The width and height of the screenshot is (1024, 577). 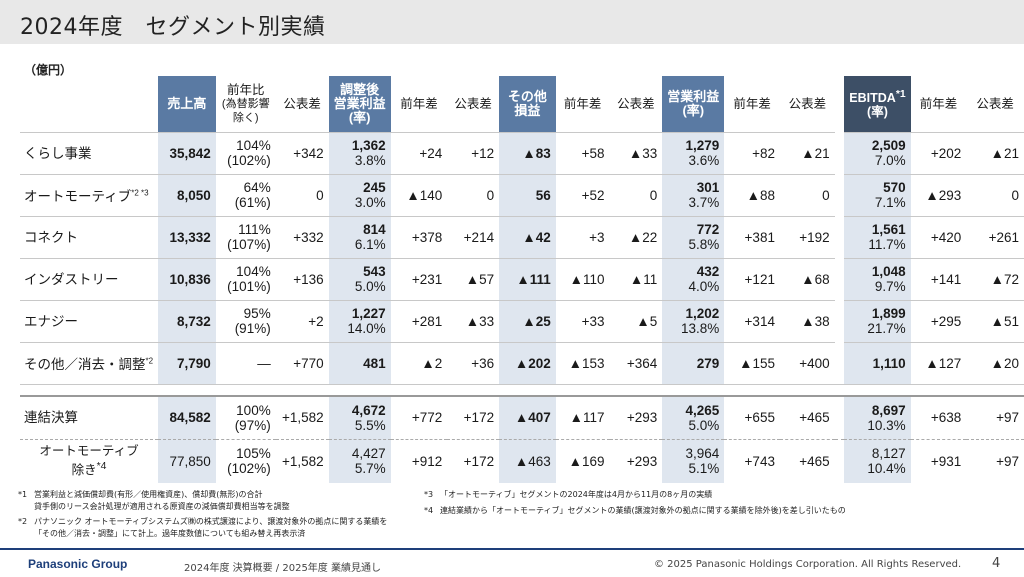 What do you see at coordinates (187, 194) in the screenshot?
I see `sales-cell: 8,050` at bounding box center [187, 194].